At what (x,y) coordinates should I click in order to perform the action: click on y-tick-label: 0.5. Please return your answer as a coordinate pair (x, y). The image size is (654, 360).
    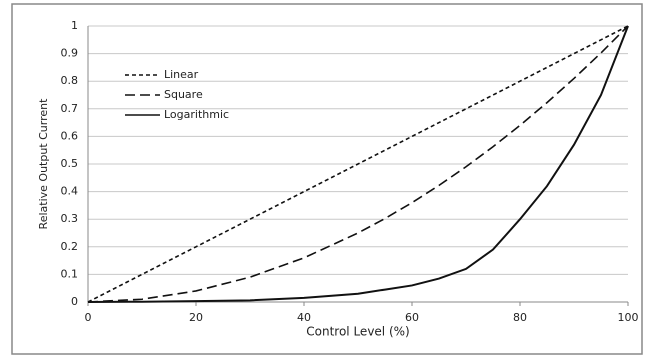
    Looking at the image, I should click on (70, 163).